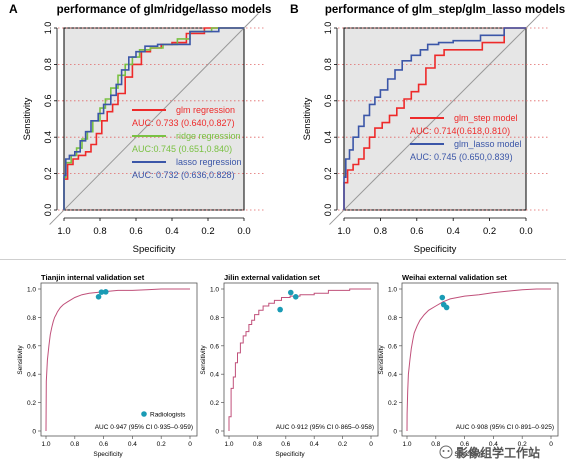 The width and height of the screenshot is (566, 473). Describe the element at coordinates (325, 427) in the screenshot. I see `auc-annotation: AUC 0·912 (95% CI 0·865–0·958)` at that location.